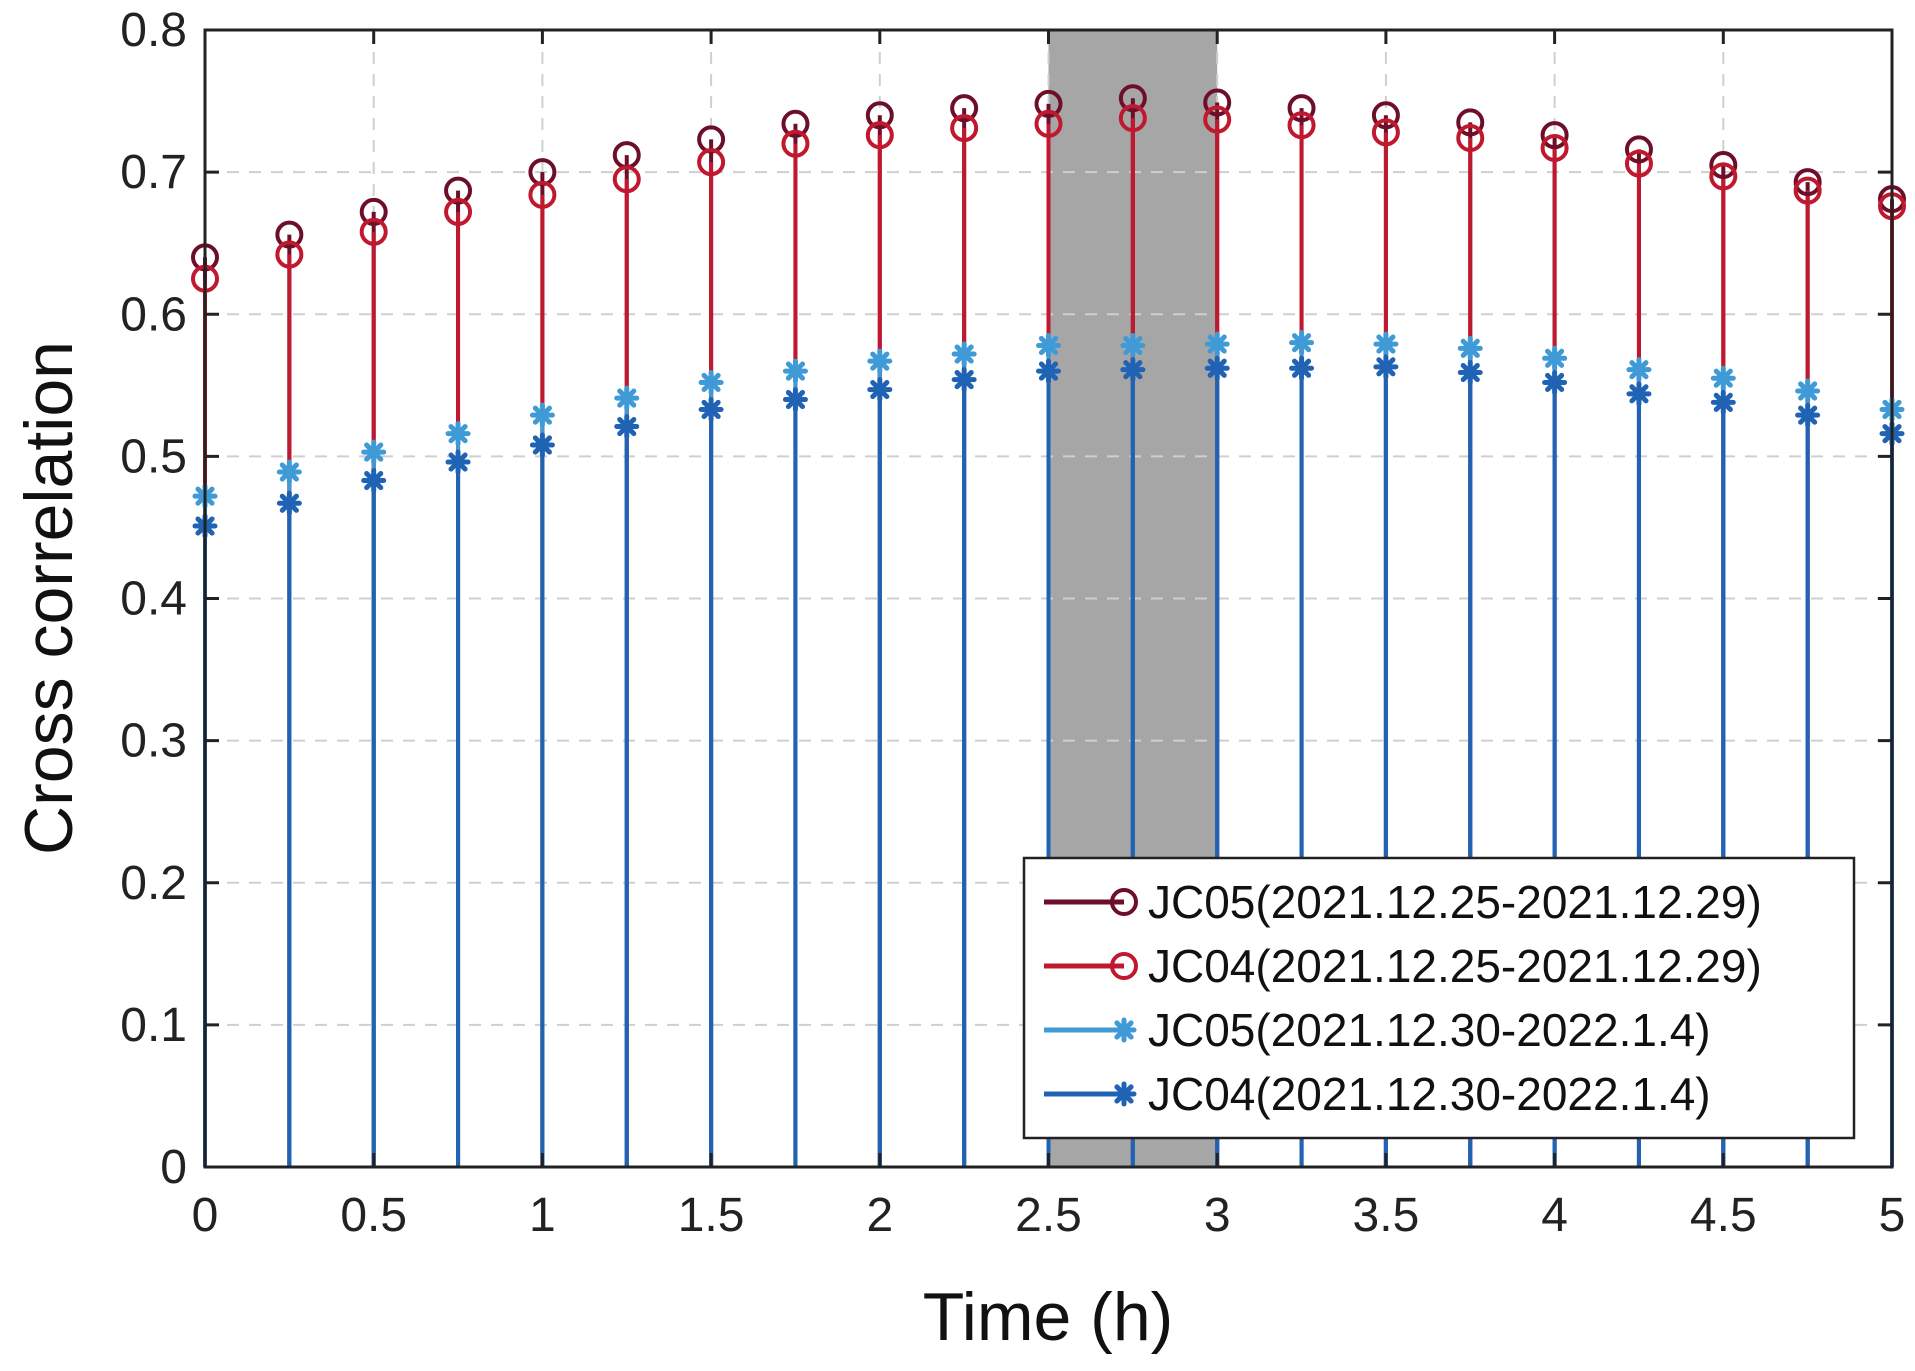 This screenshot has width=1915, height=1371. I want to click on marker-s2-13-core, so click(1302, 343).